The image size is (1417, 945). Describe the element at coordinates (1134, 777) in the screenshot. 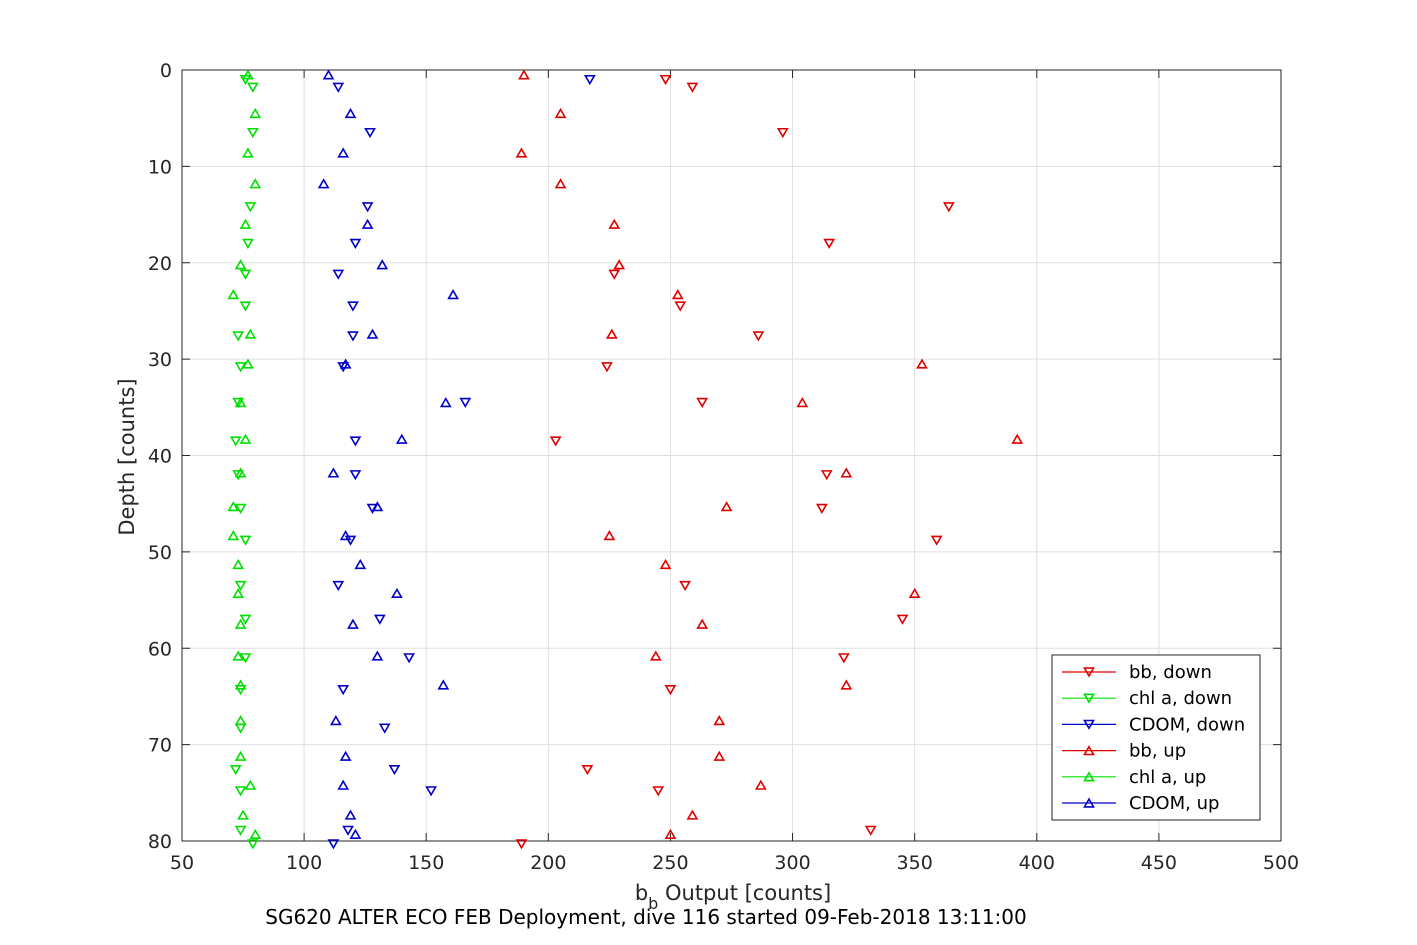

I see `legend-entry: chl a, up` at that location.